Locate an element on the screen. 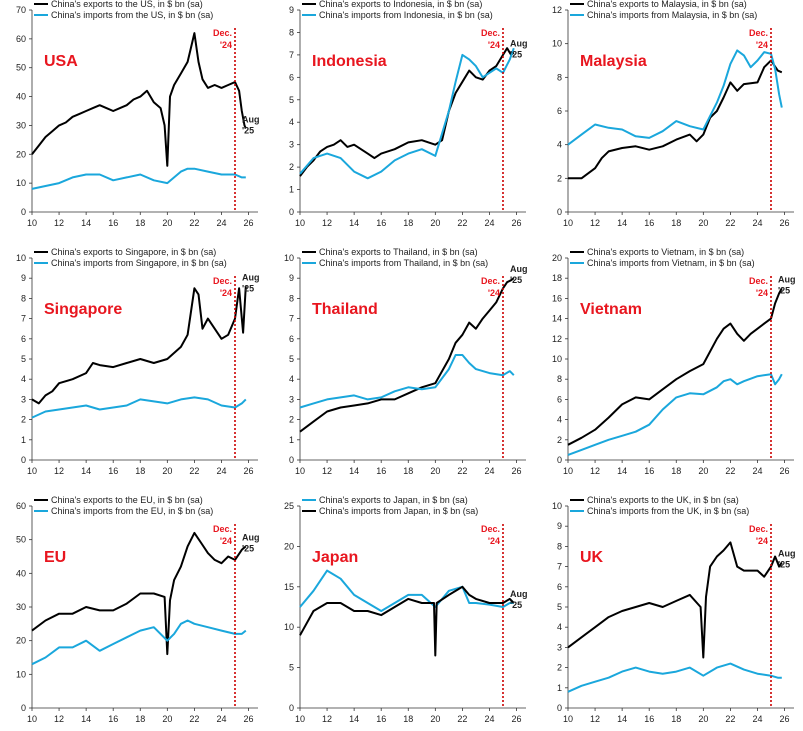 This screenshot has height=731, width=803. y-tick-label: 15 is located at coordinates (289, 587).